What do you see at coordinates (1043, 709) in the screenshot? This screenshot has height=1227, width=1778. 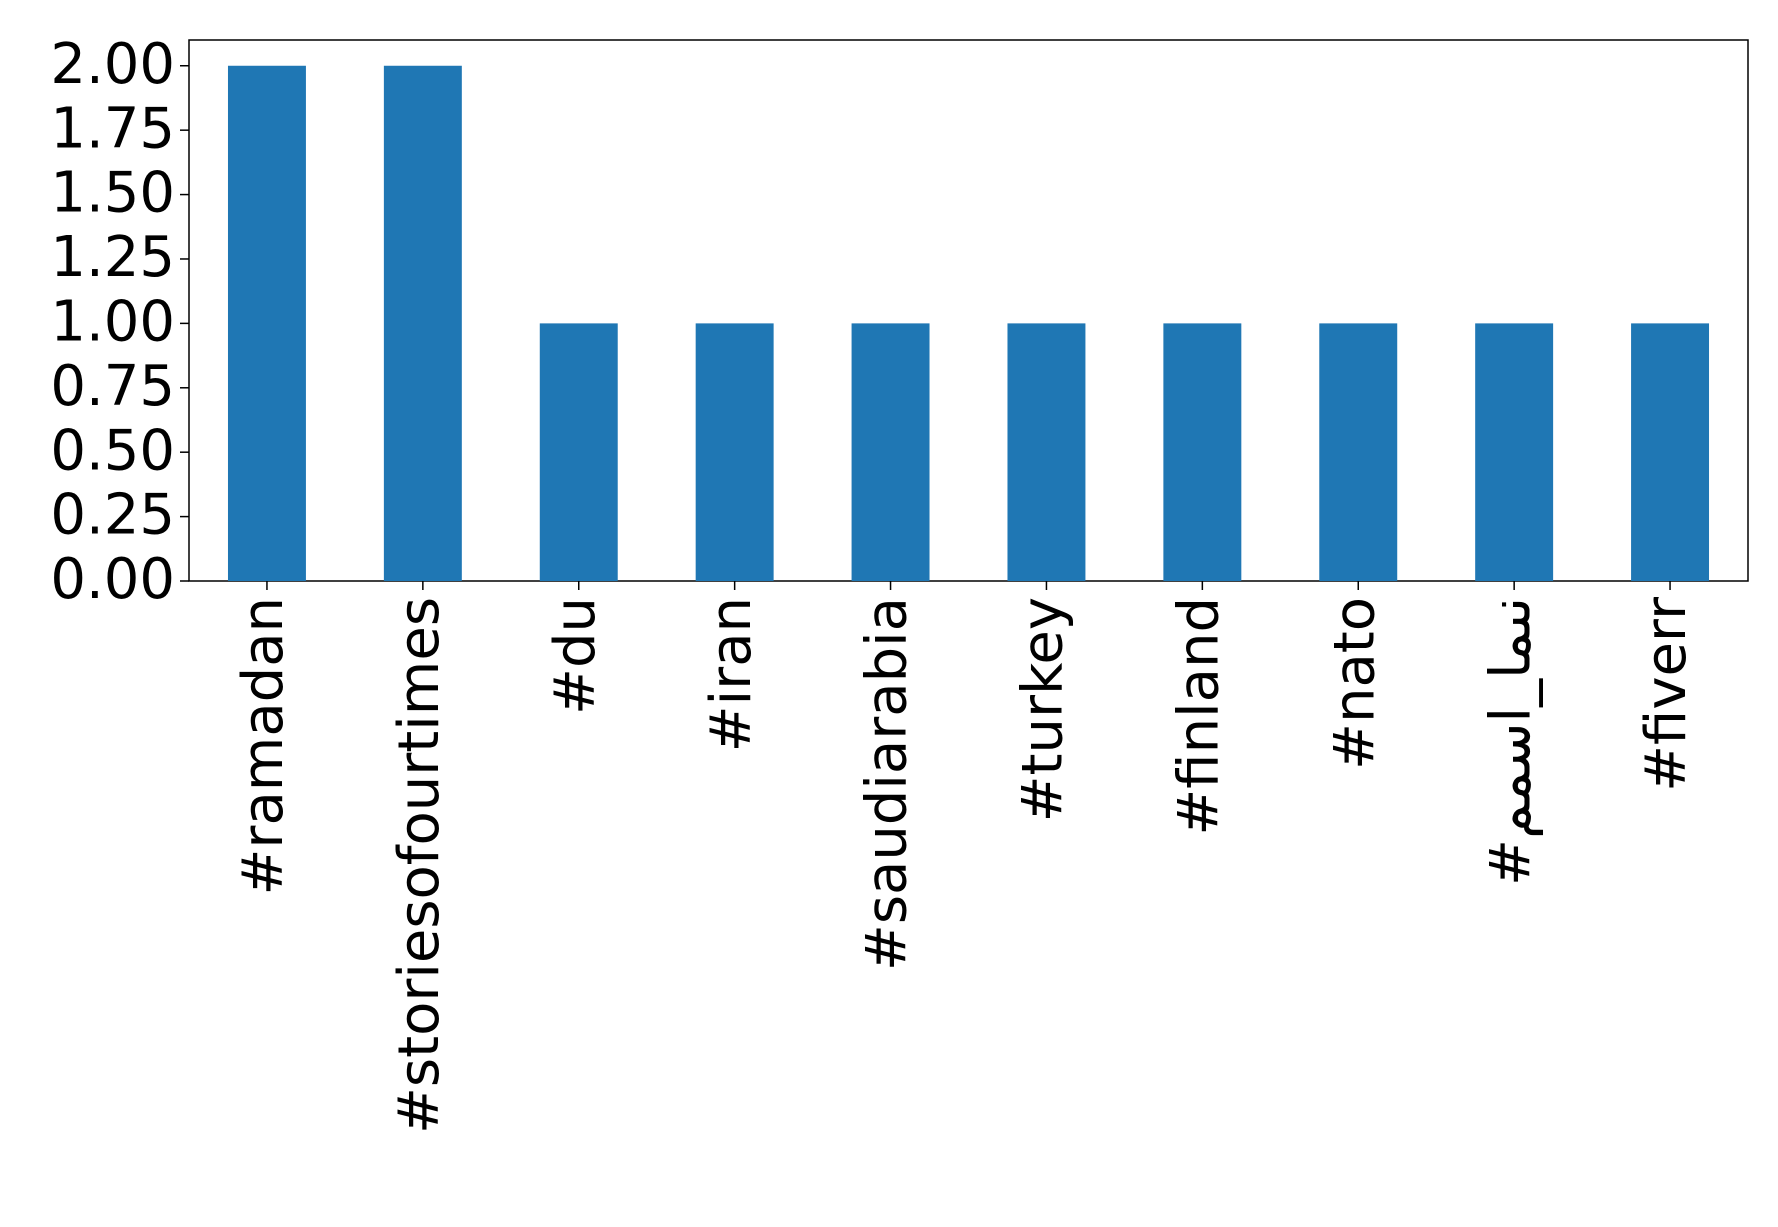 I see `x-tick-label: #turkey` at bounding box center [1043, 709].